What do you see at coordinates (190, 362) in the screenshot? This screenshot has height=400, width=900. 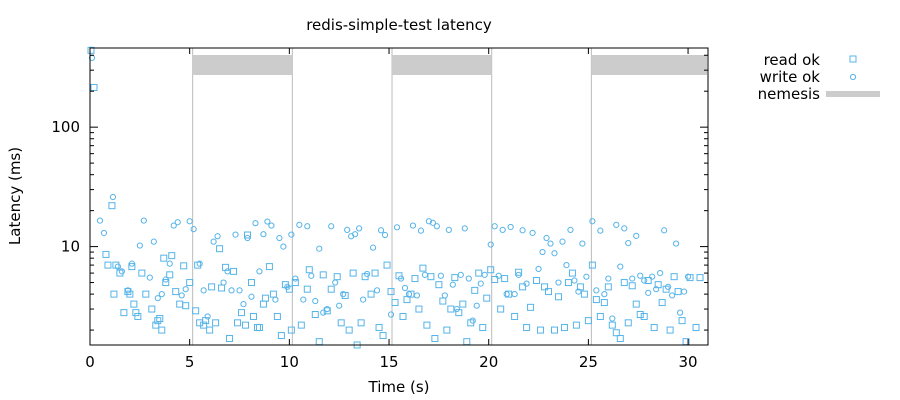 I see `x-tick-label: 5` at bounding box center [190, 362].